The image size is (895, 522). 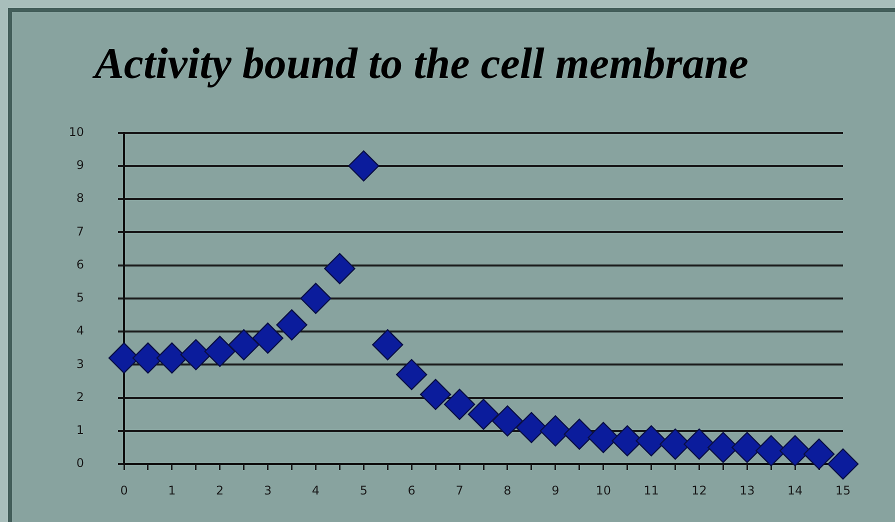 I want to click on y-tick-label: 10, so click(x=76, y=131).